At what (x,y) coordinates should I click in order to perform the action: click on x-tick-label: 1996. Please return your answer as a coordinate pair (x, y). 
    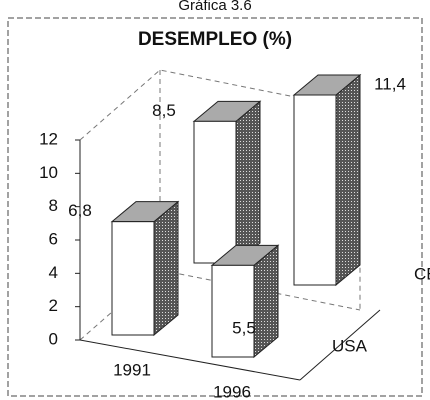
    Looking at the image, I should click on (232, 391).